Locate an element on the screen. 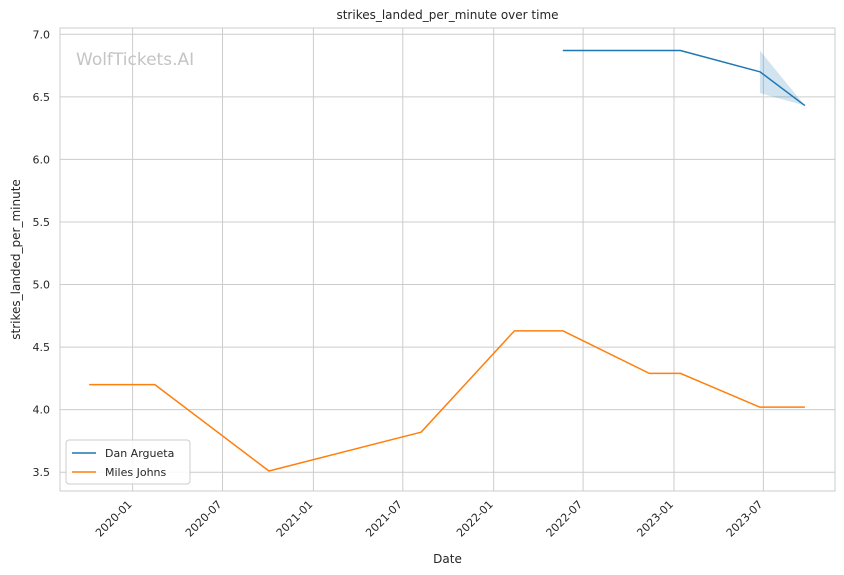 The image size is (844, 575). confidence-bands is located at coordinates (782, 78).